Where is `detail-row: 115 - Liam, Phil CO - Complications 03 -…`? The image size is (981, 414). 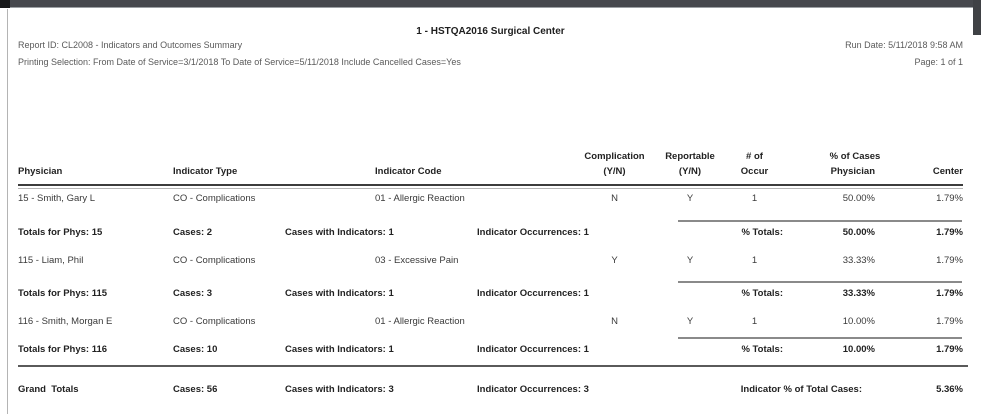
detail-row: 115 - Liam, Phil CO - Complications 03 -… is located at coordinates (490, 261).